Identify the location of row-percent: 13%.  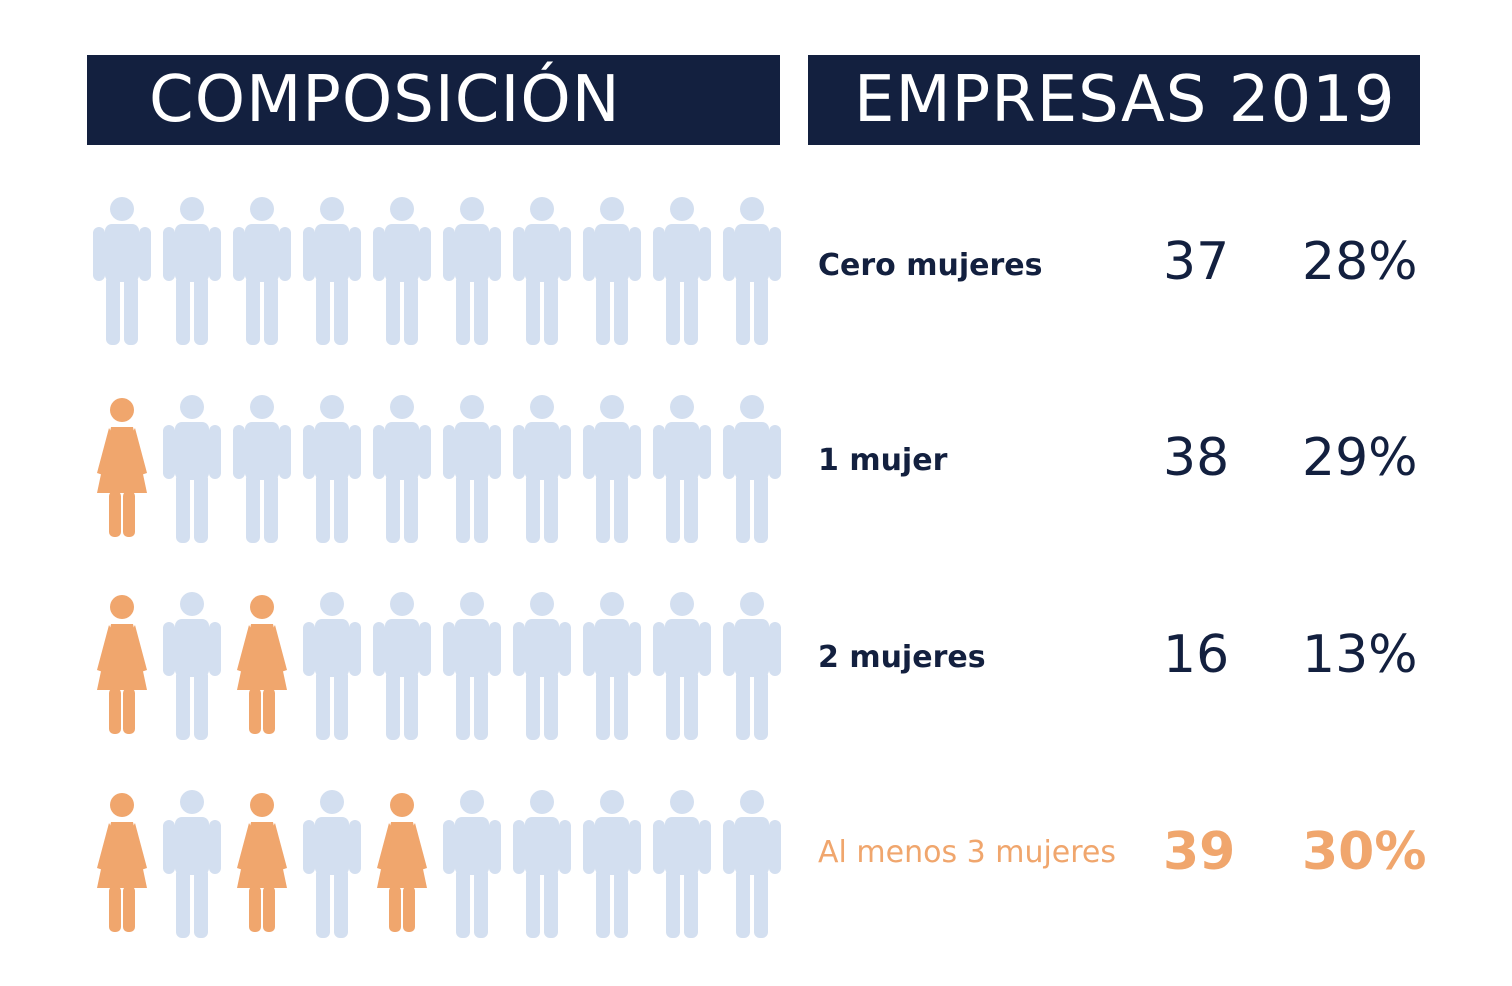
(1360, 655).